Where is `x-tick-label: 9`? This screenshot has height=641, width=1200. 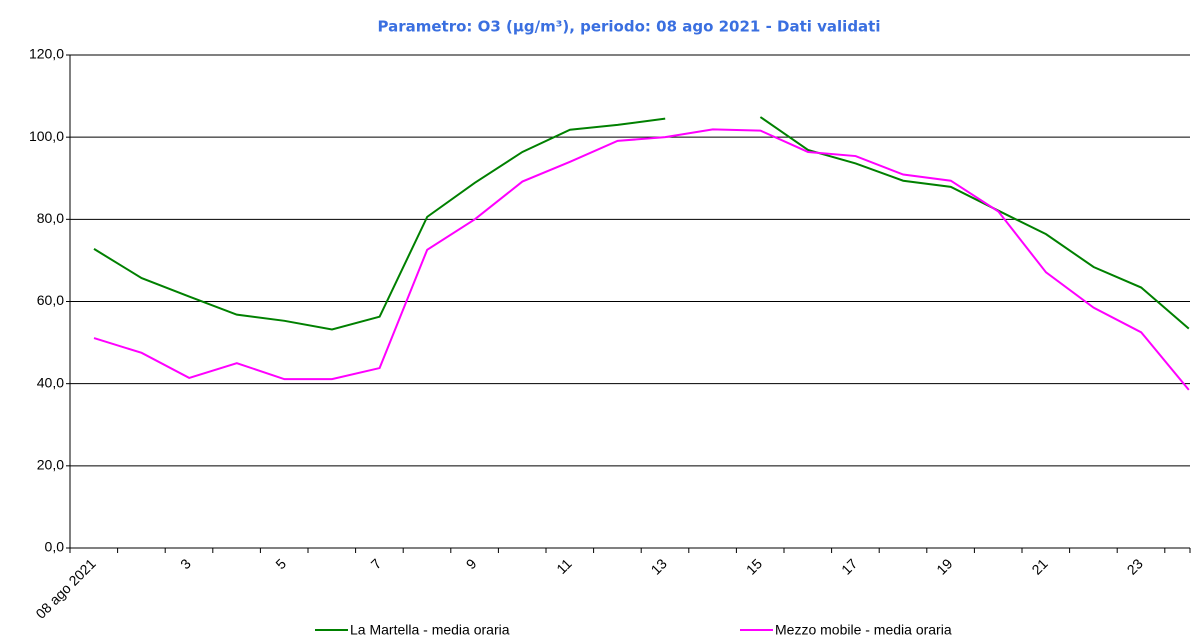
x-tick-label: 9 is located at coordinates (471, 563).